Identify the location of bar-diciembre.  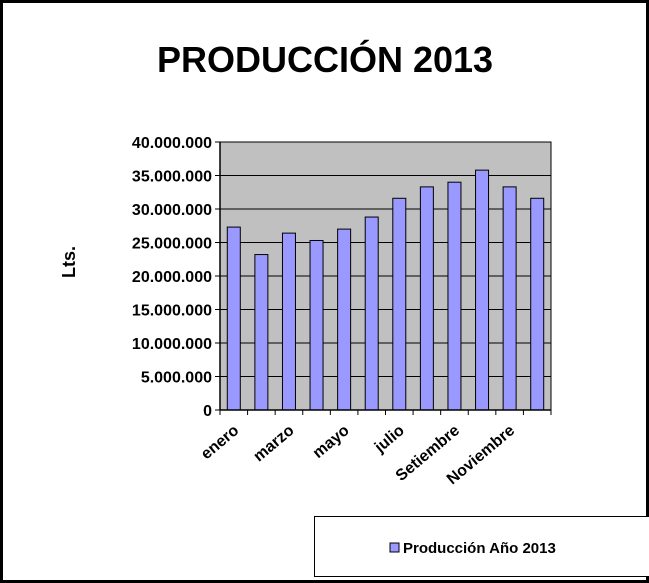
(537, 304).